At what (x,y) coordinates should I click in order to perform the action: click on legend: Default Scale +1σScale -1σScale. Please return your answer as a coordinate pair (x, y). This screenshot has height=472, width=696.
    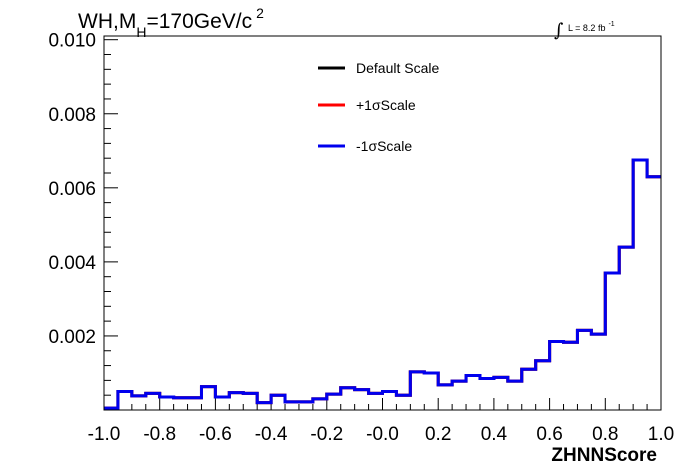
    Looking at the image, I should click on (378, 107).